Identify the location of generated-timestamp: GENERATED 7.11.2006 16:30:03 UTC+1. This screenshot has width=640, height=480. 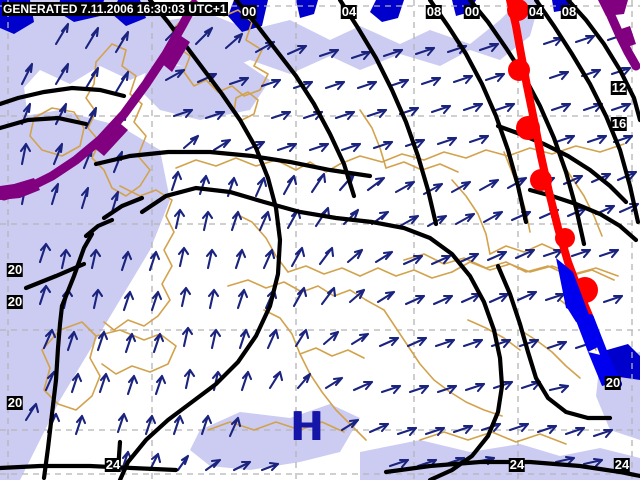
(115, 9).